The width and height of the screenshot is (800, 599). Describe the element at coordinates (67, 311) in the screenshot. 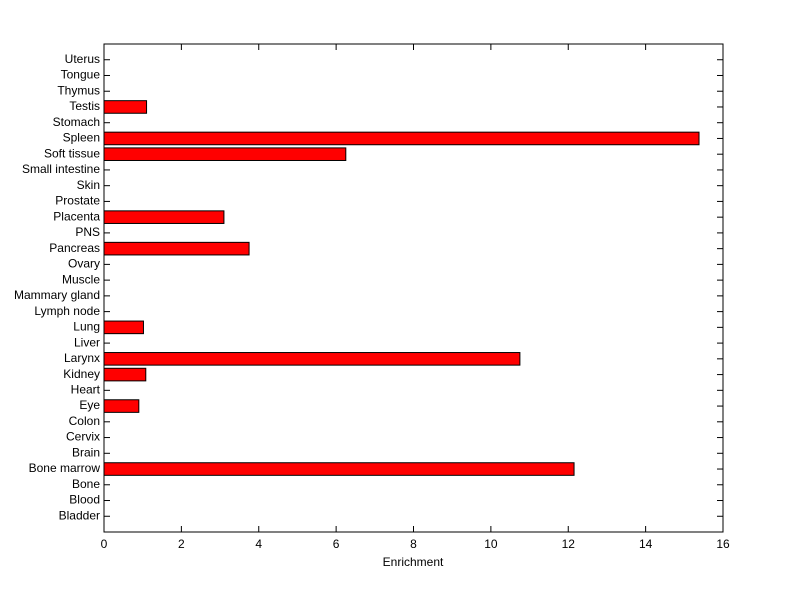

I see `y-tick-label: Lymph node` at that location.